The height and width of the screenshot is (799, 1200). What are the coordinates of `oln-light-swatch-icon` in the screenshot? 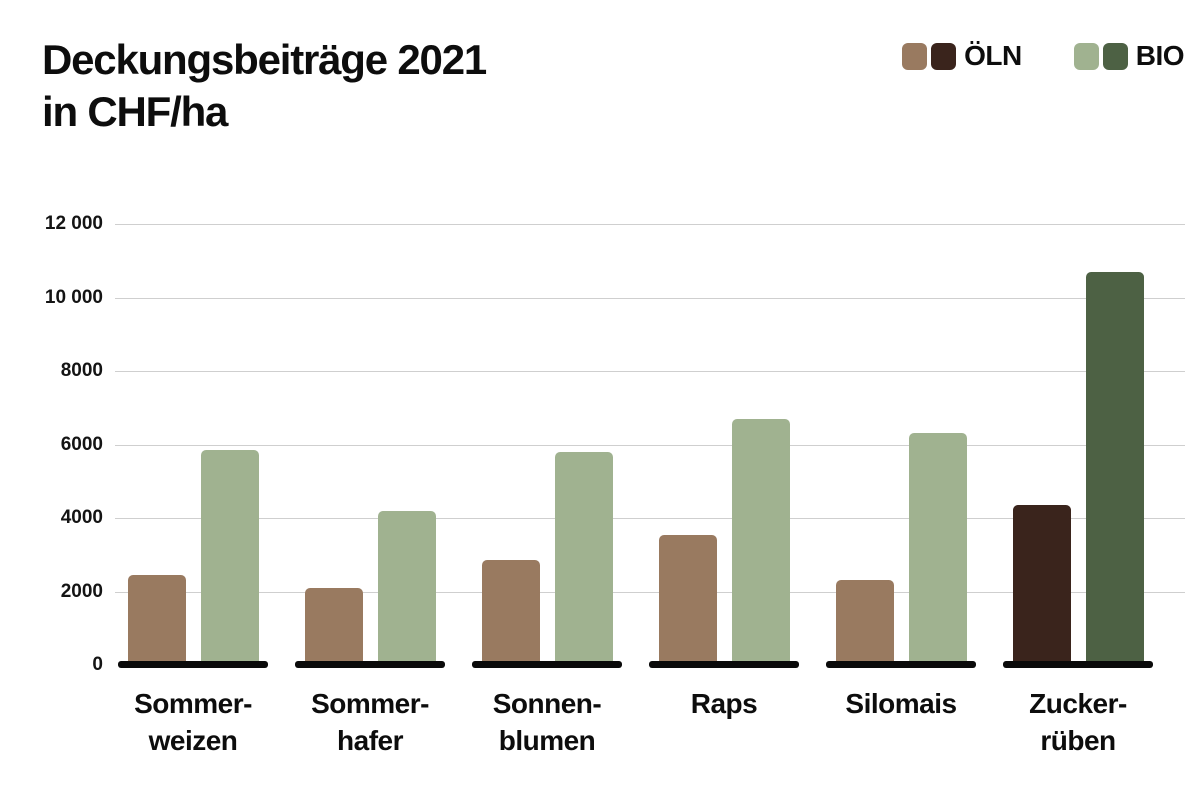 It's located at (915, 56).